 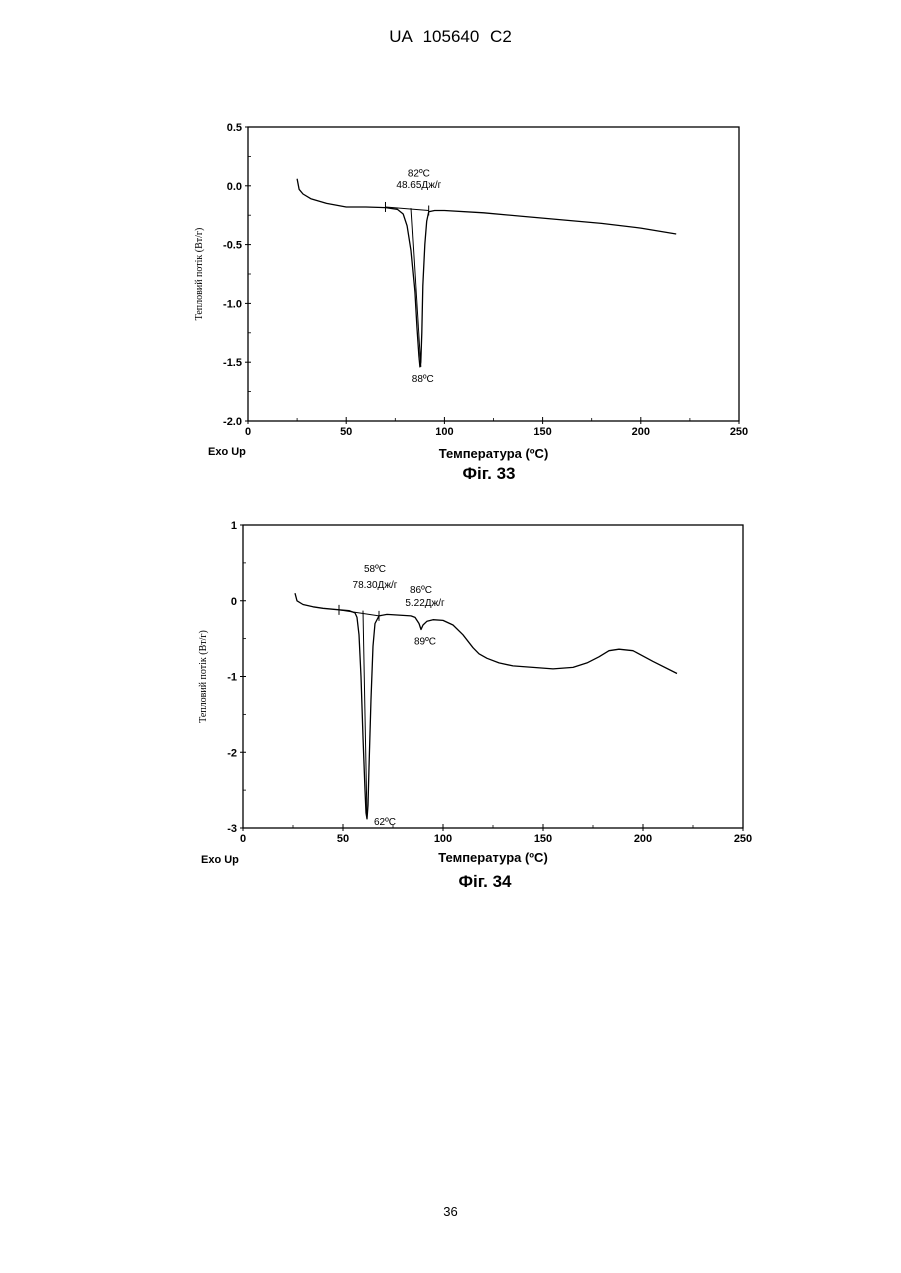 I want to click on y-axis-label: Тепловий потік (Вт/г), so click(x=203, y=676).